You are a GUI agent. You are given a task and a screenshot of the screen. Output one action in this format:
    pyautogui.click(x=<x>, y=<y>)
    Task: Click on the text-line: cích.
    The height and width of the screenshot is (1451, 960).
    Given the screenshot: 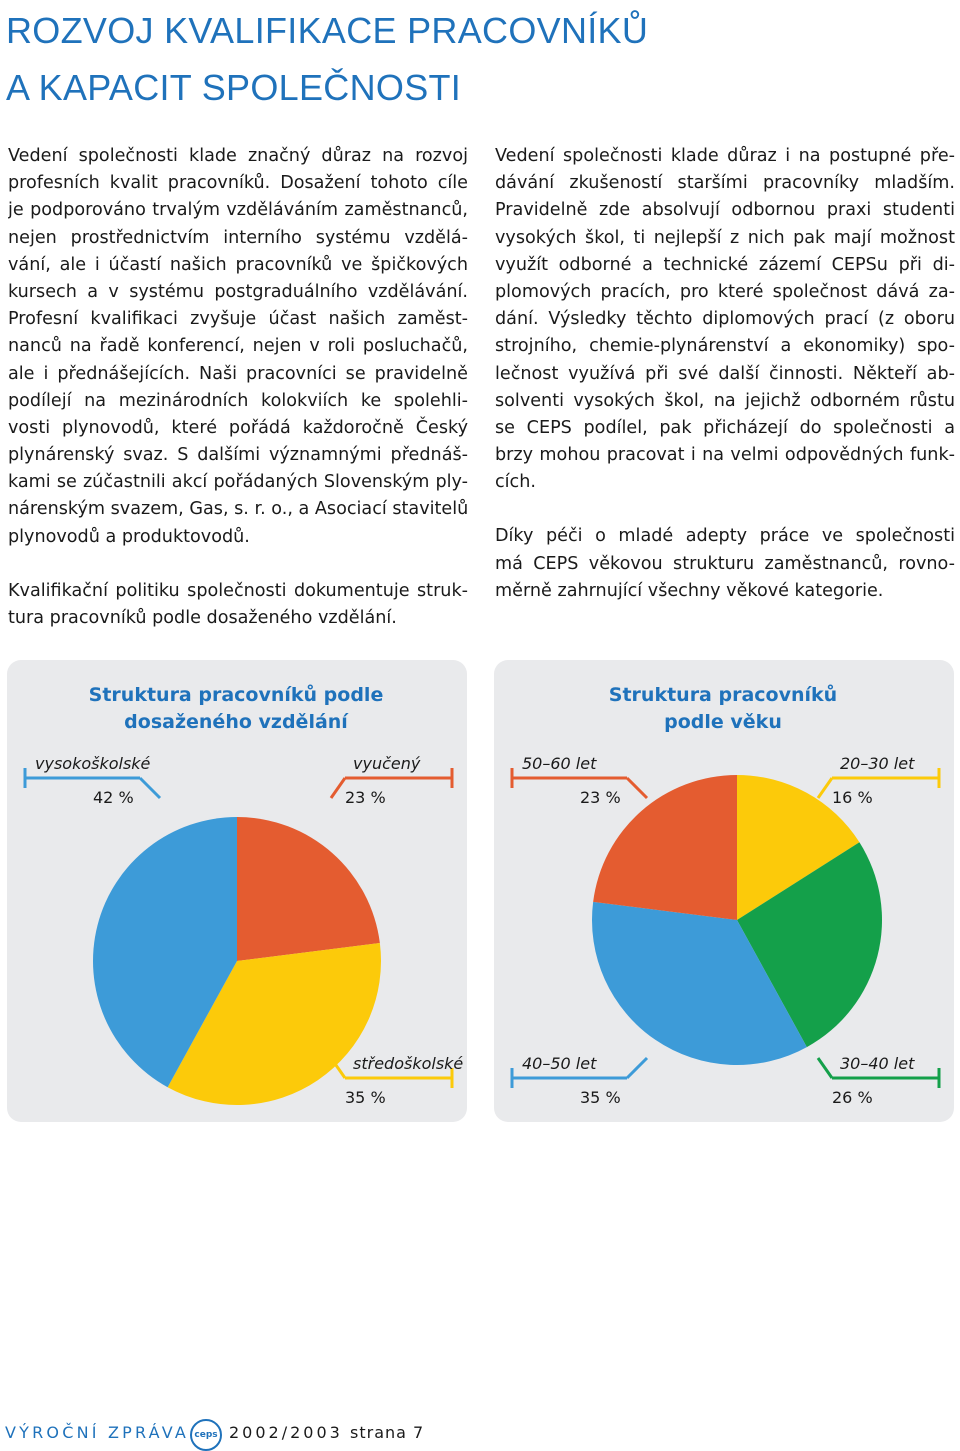 What is the action you would take?
    pyautogui.click(x=515, y=482)
    